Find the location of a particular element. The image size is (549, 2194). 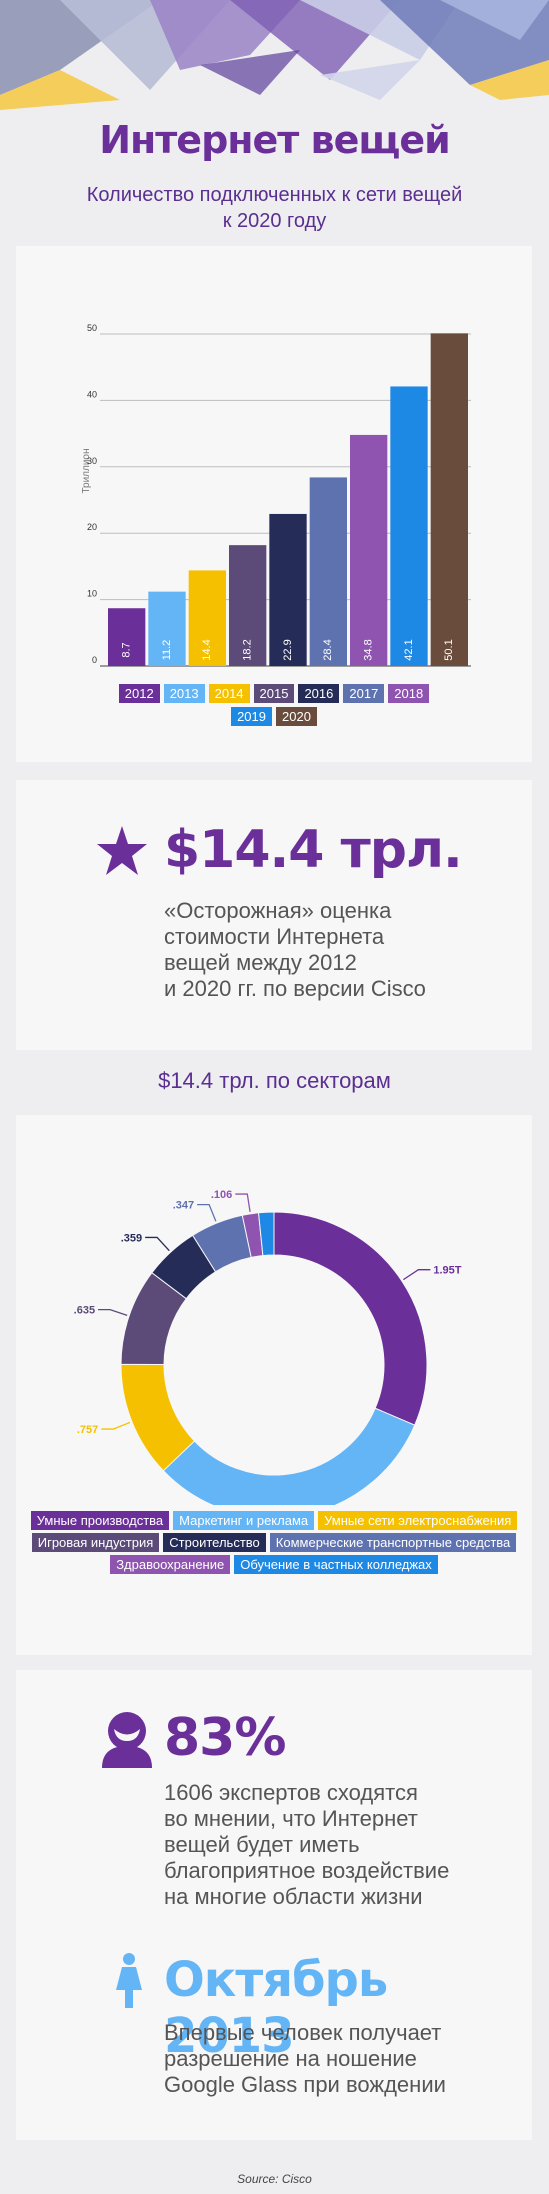

legend-item: 2014 is located at coordinates (229, 693).